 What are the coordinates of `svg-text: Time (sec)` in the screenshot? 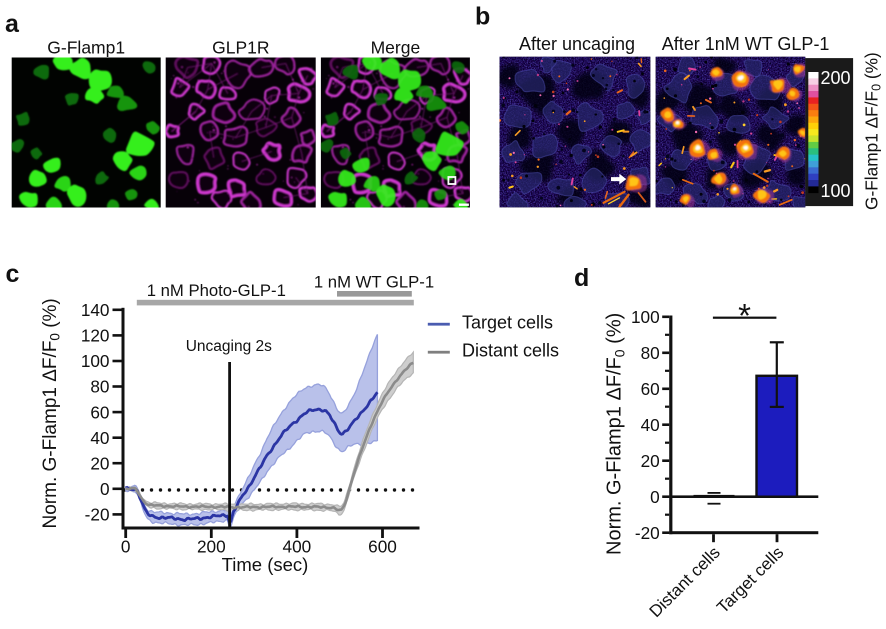 It's located at (265, 564).